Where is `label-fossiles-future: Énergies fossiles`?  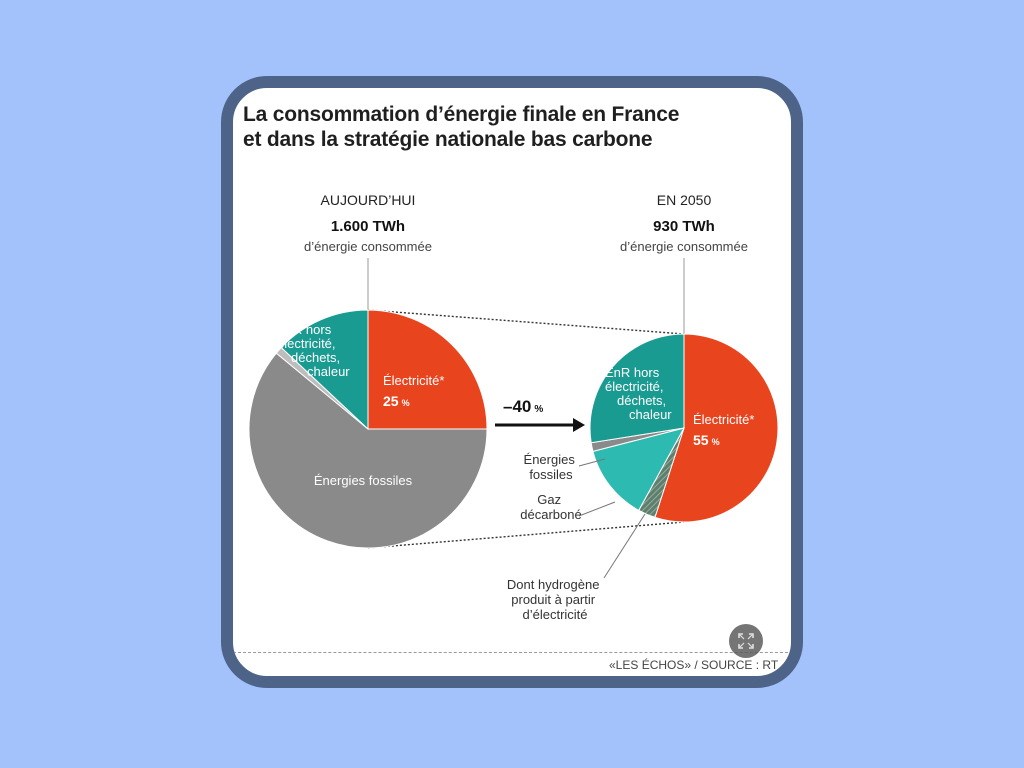 label-fossiles-future: Énergies fossiles is located at coordinates (551, 467).